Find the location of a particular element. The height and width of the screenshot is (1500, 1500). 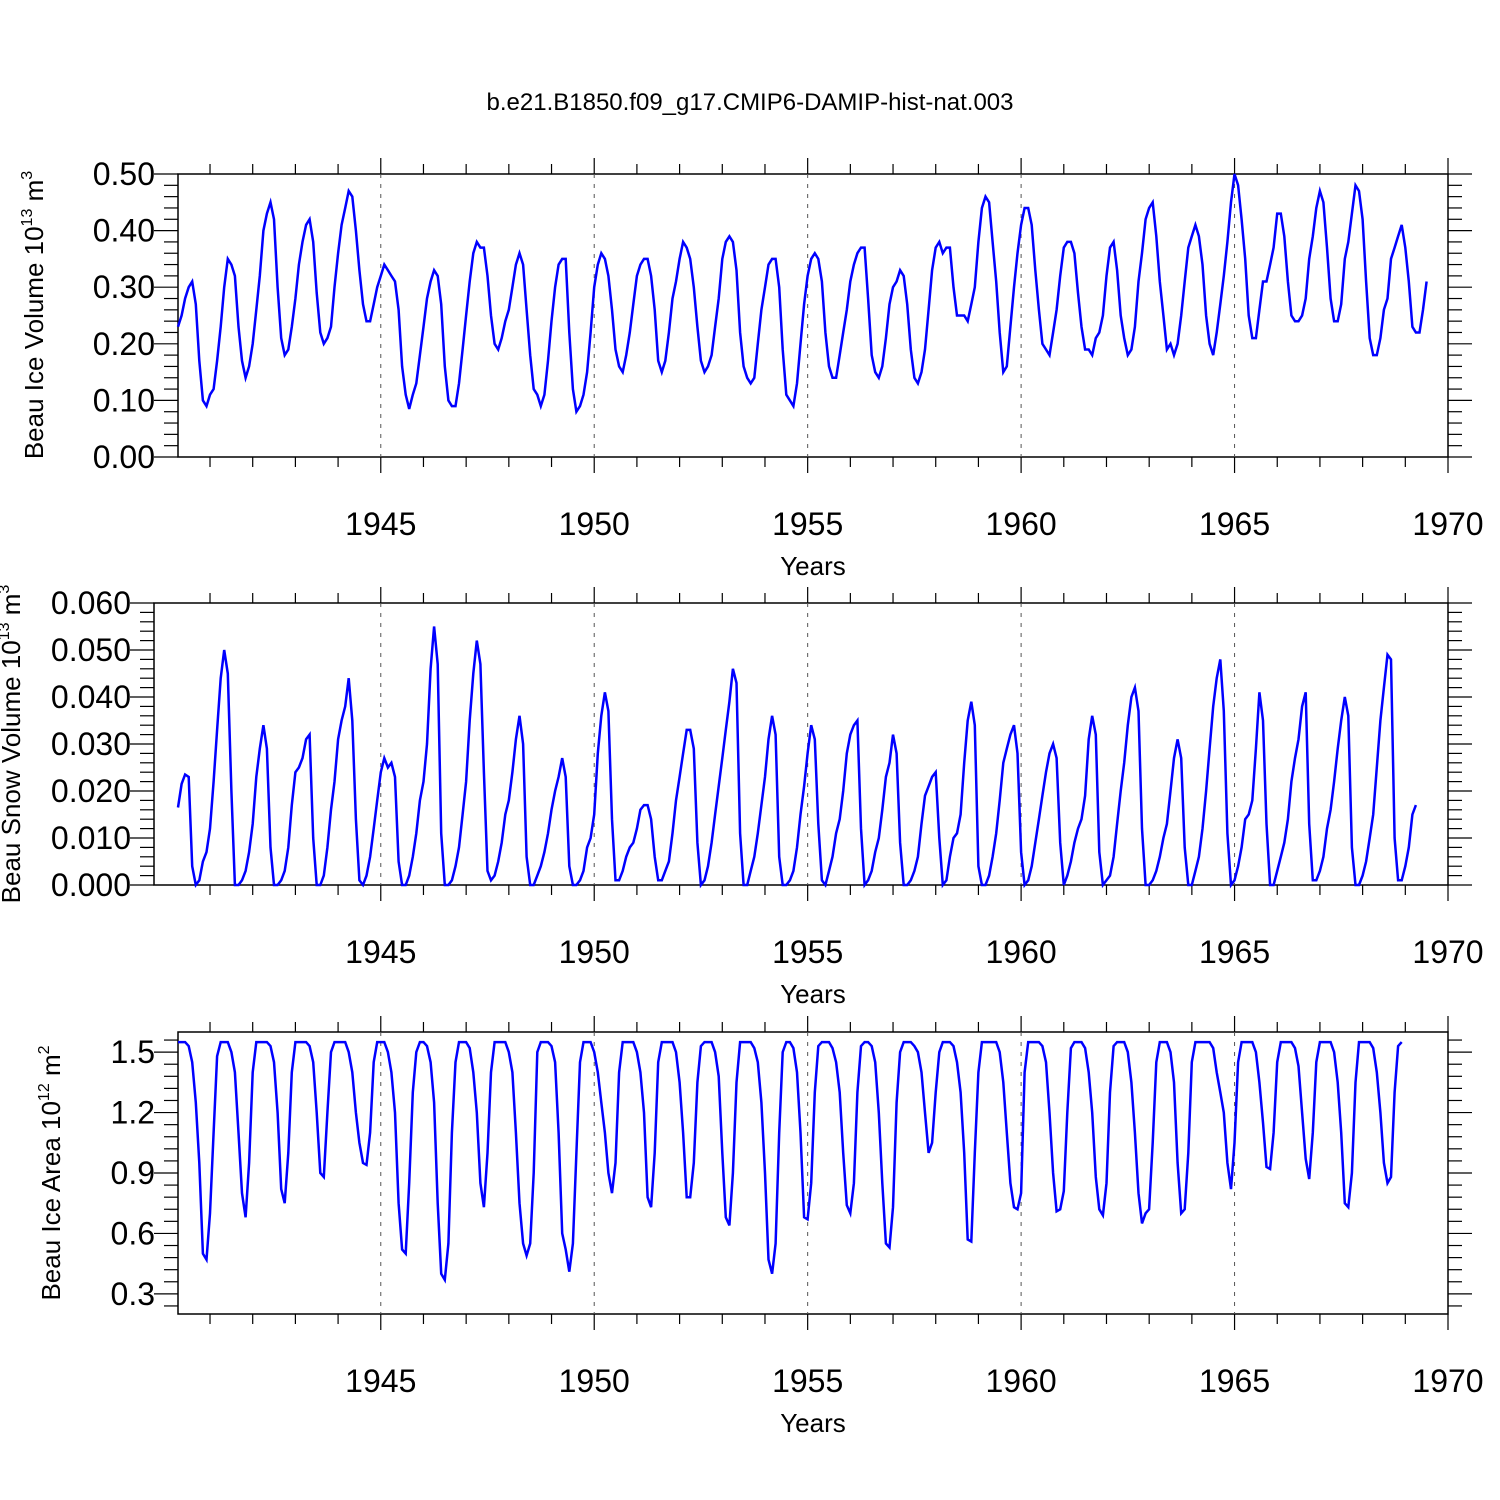

y-axis-title-prefix: Beau Ice Volume 10 is located at coordinates (34, 342).